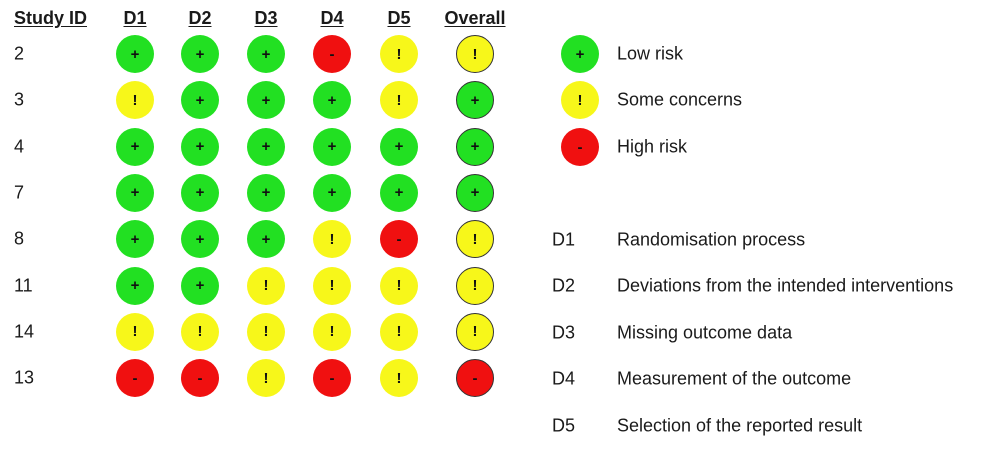 The image size is (1000, 449). Describe the element at coordinates (399, 18) in the screenshot. I see `header-d5: D5` at that location.